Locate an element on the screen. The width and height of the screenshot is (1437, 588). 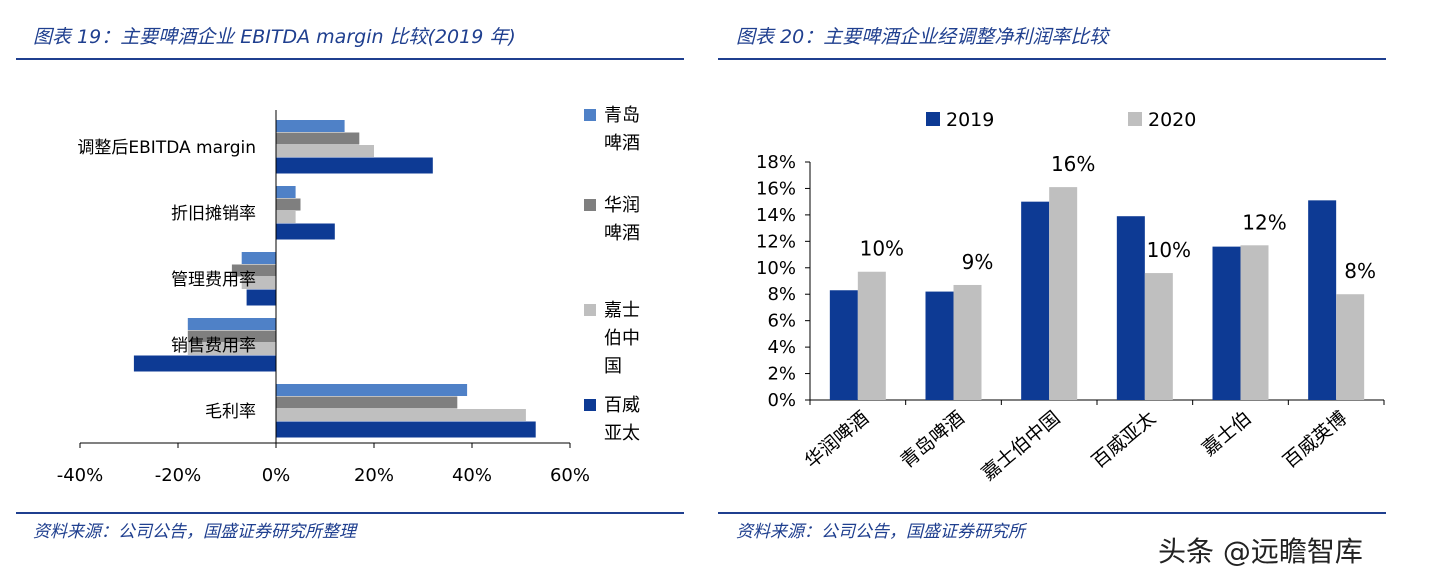
y-tick-label: 6% is located at coordinates (781, 321).